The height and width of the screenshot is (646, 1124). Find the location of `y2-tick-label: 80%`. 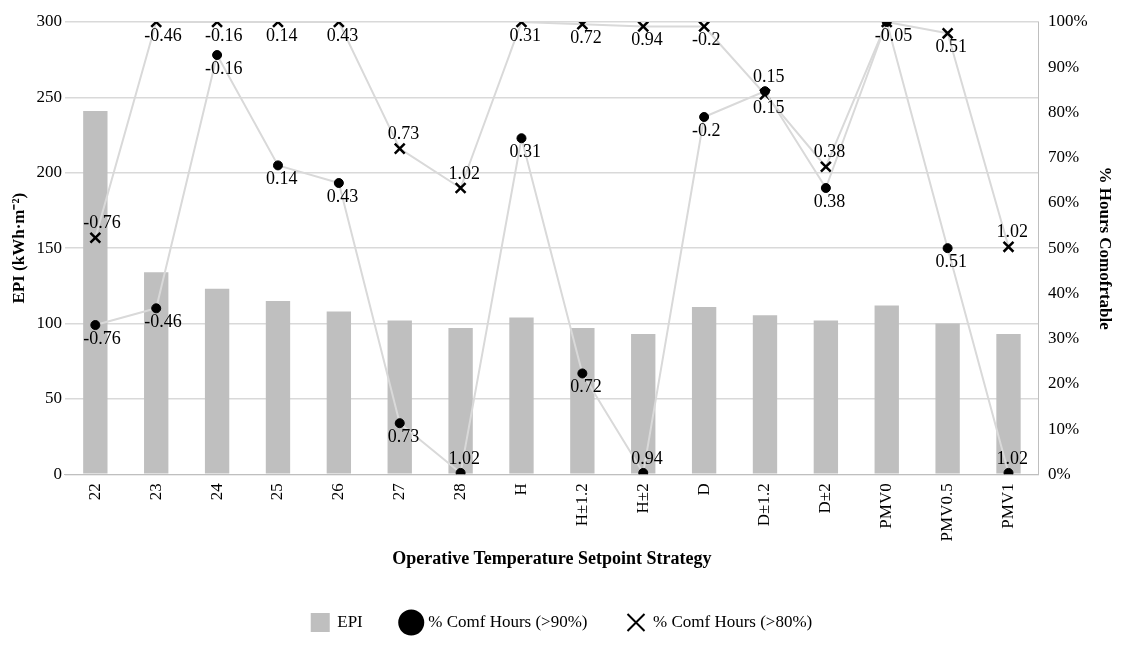

y2-tick-label: 80% is located at coordinates (1063, 111).